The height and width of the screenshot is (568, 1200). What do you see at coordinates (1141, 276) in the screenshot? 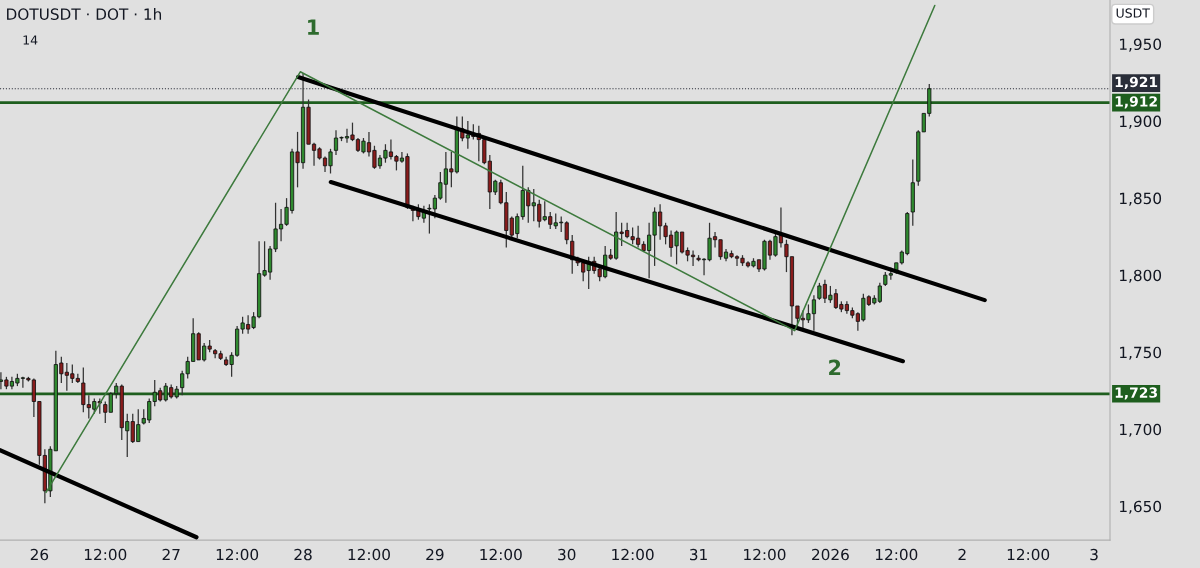
I see `y-tick-label: 1,800` at bounding box center [1141, 276].